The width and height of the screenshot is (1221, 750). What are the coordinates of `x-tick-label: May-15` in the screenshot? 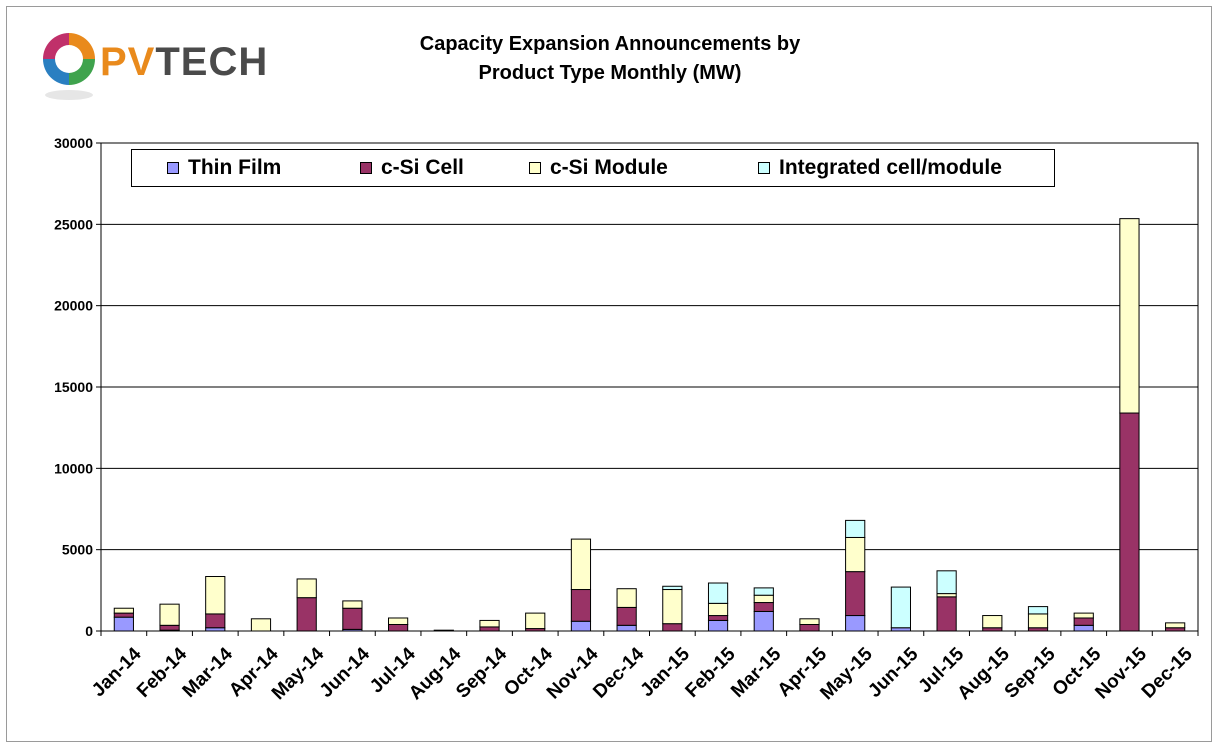 It's located at (846, 673).